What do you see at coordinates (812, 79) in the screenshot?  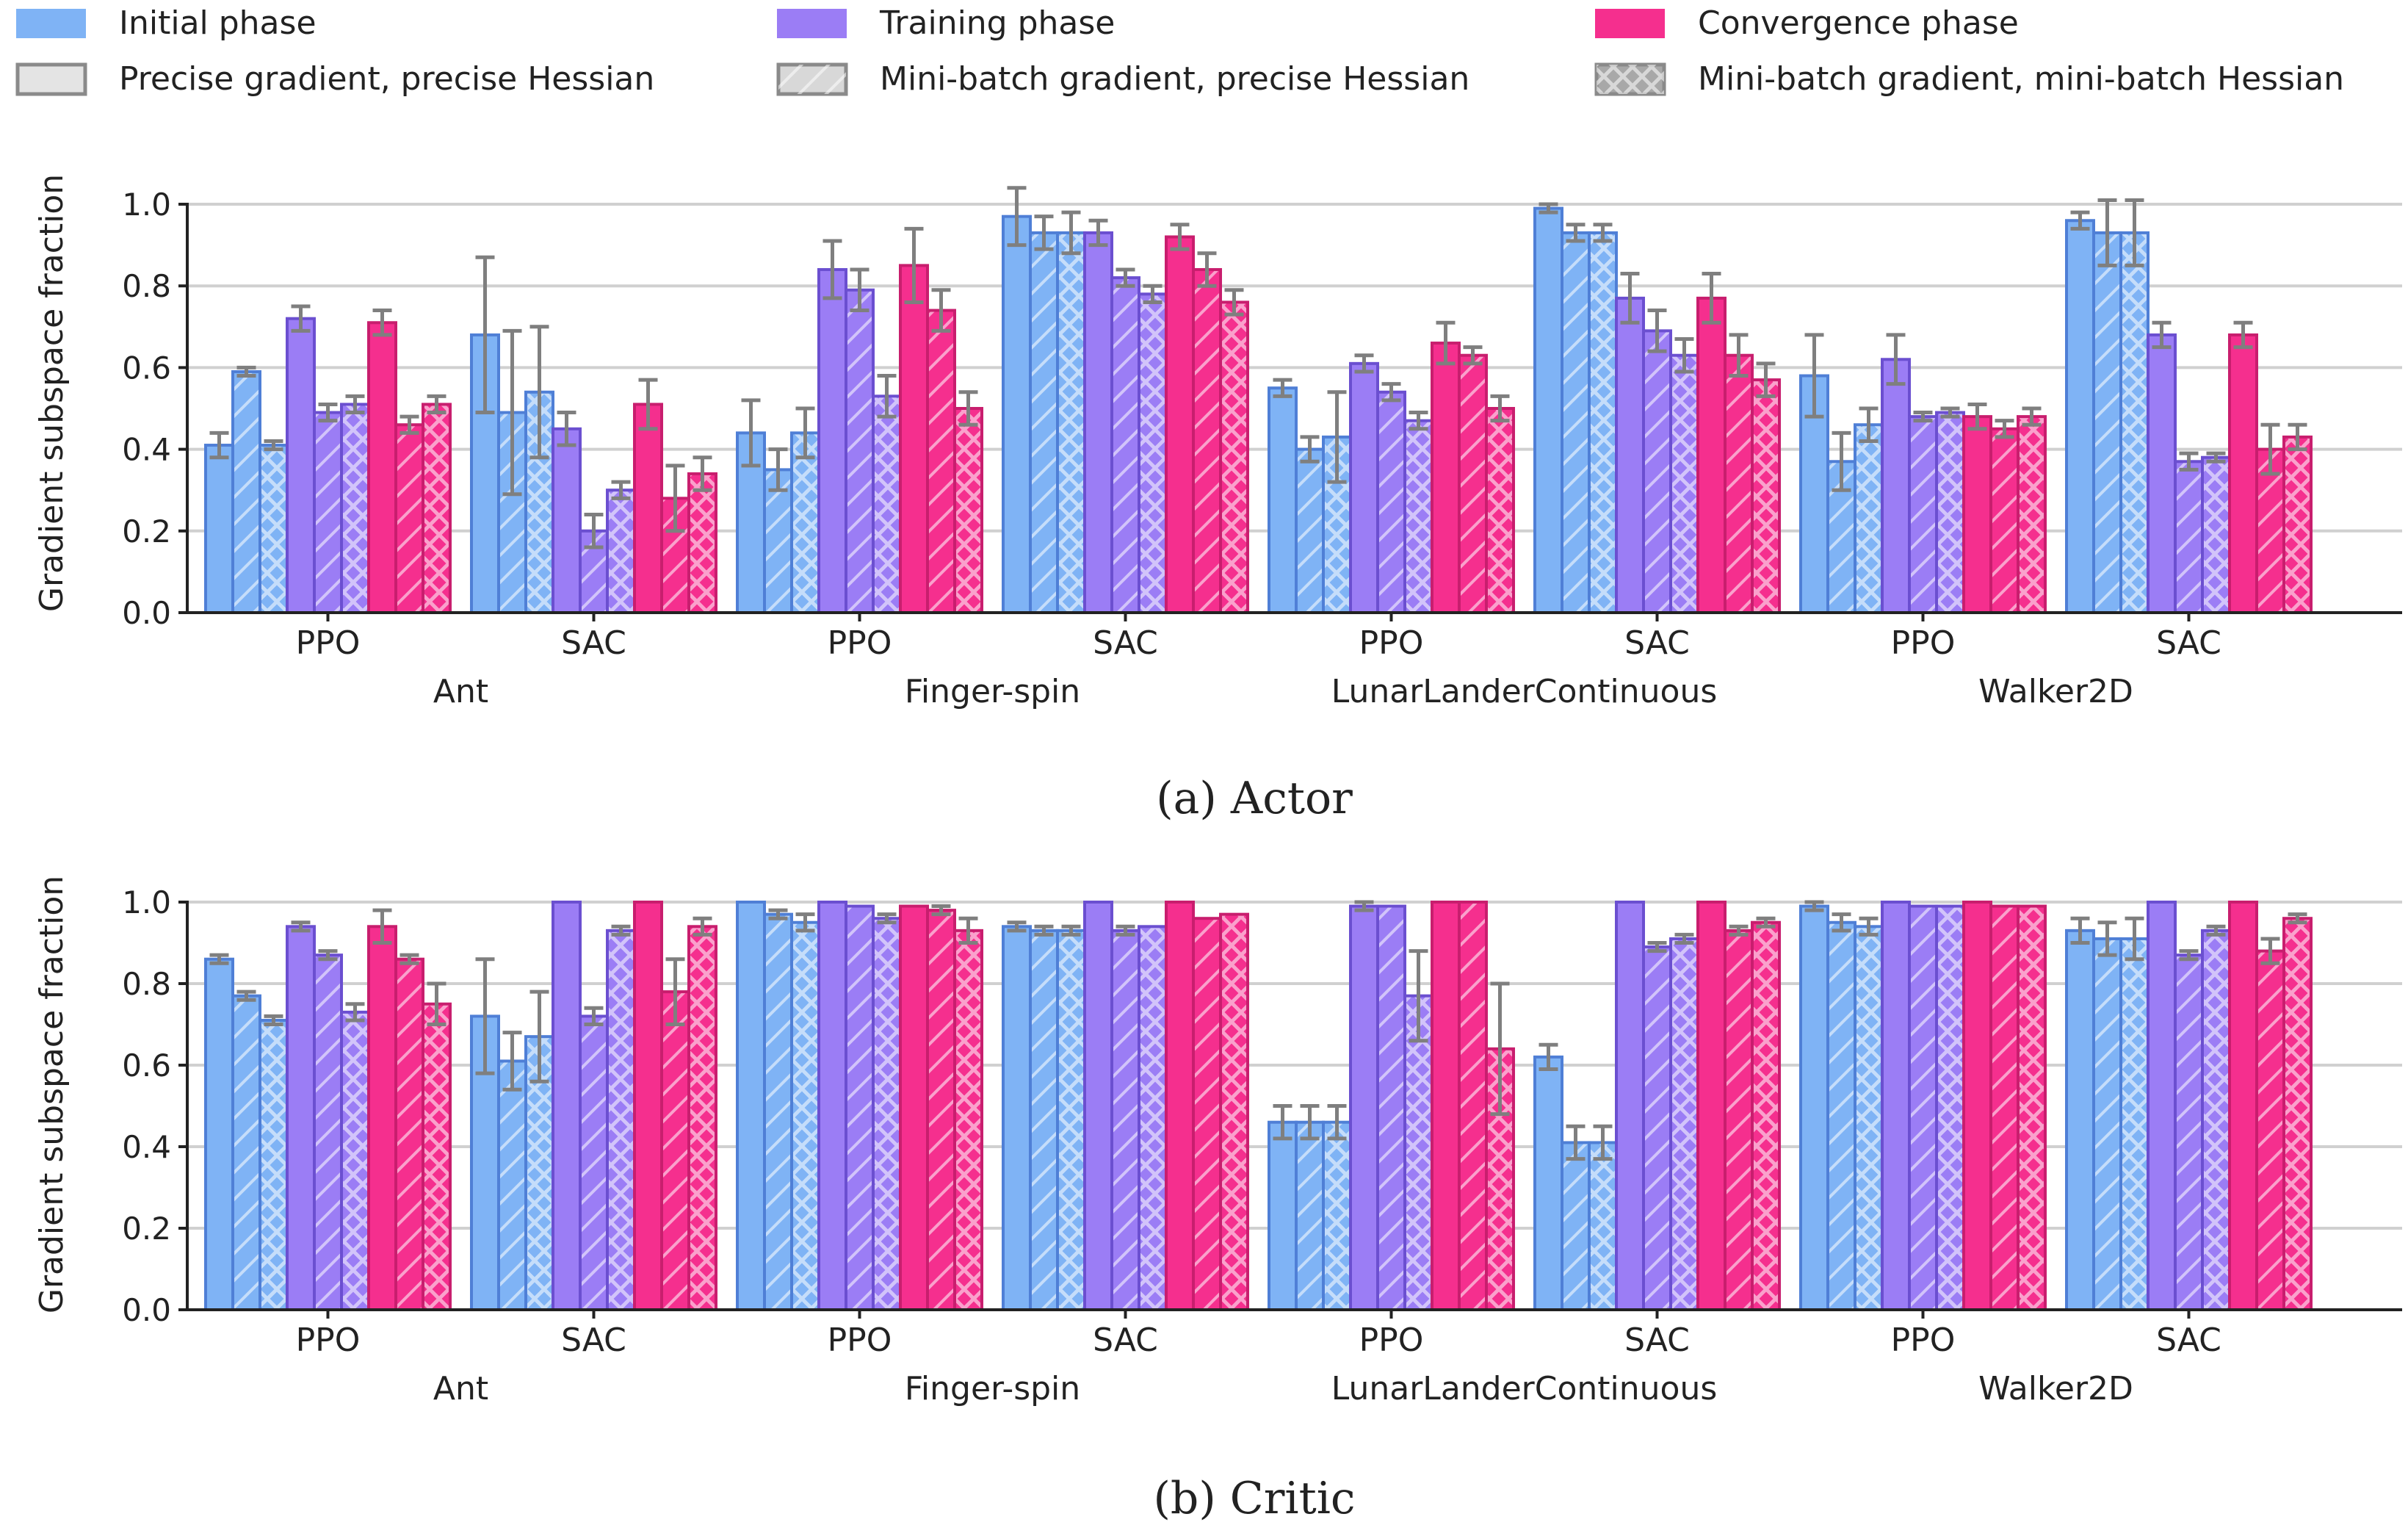 I see `legend-swatch-minibatch-precise-hatch` at bounding box center [812, 79].